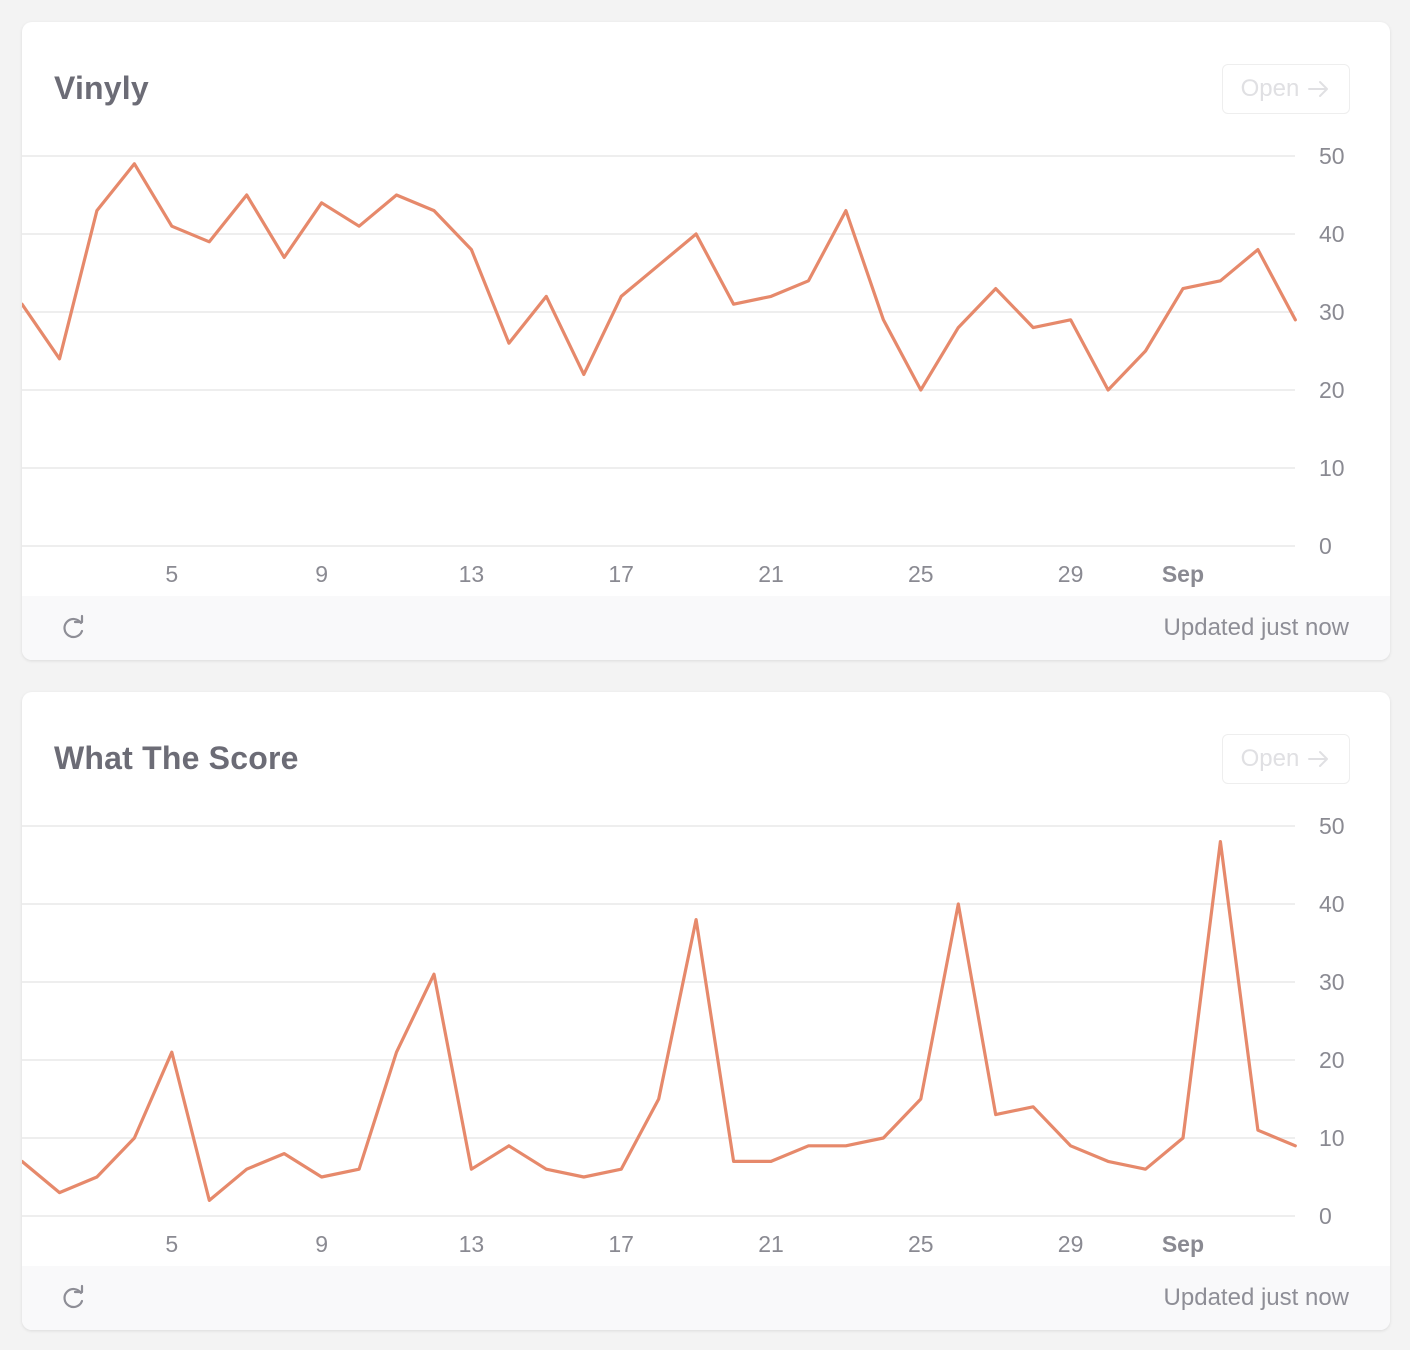 Image resolution: width=1410 pixels, height=1350 pixels. Describe the element at coordinates (771, 1244) in the screenshot. I see `x-tick-label: 21` at that location.